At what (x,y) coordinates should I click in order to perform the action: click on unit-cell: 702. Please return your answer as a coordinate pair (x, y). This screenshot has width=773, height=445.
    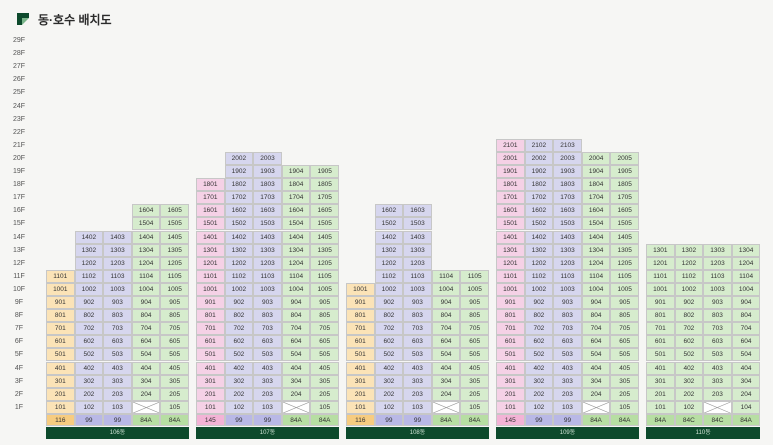
    Looking at the image, I should click on (539, 329).